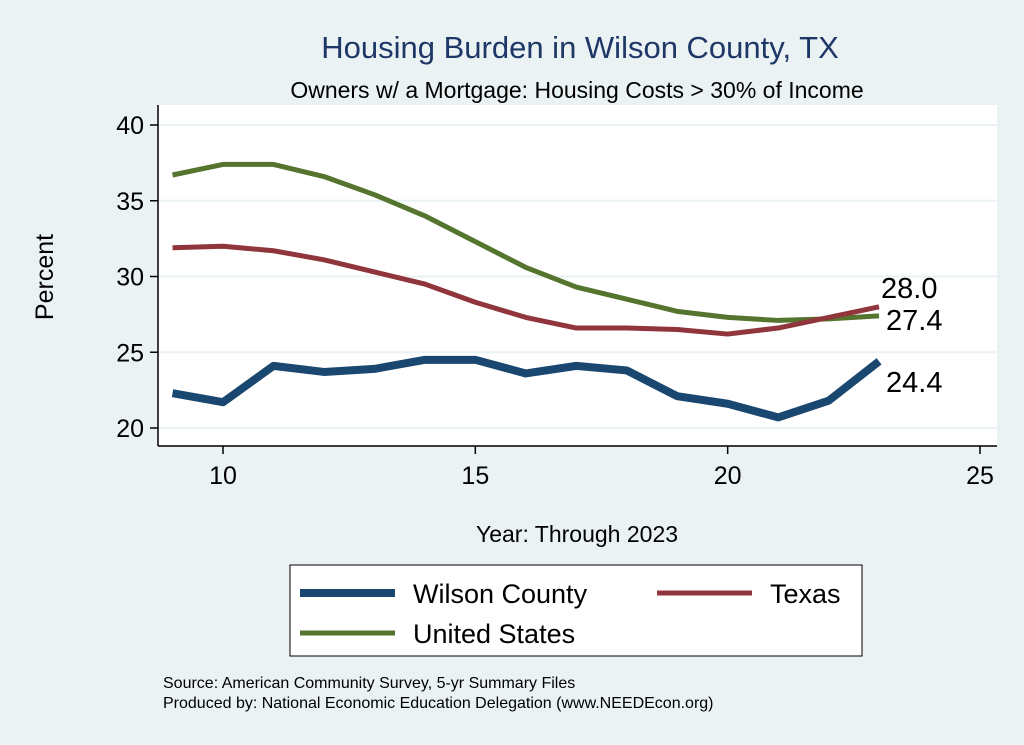 The height and width of the screenshot is (745, 1024). I want to click on x-tick-label: 25, so click(980, 476).